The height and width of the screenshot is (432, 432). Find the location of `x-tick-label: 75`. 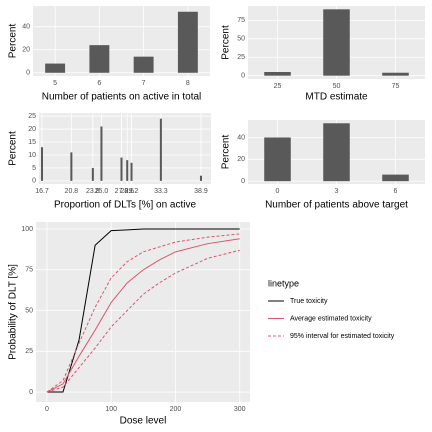

x-tick-label: 75 is located at coordinates (396, 86).